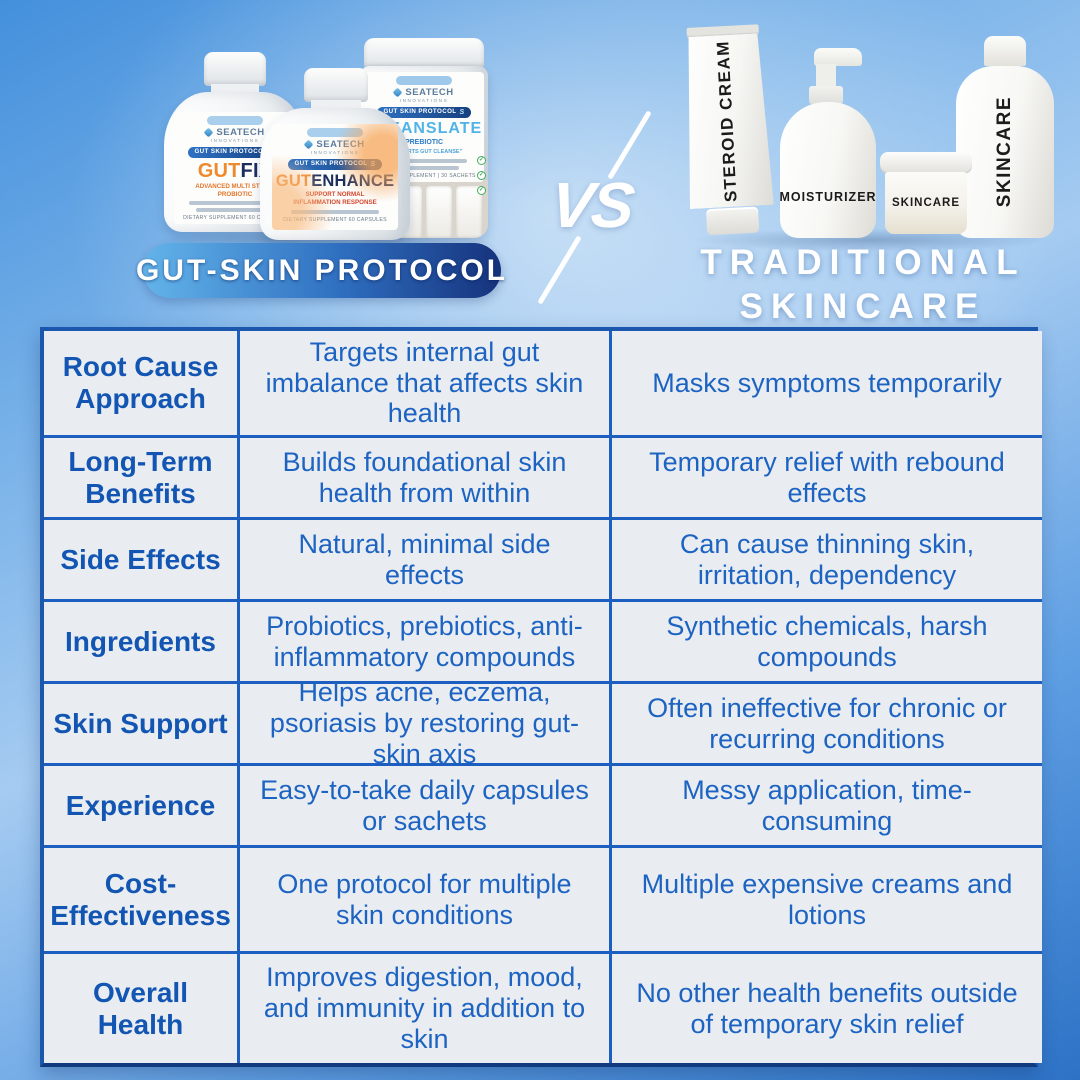  I want to click on product-steroid-cream-tube: STEROID CREAM, so click(728, 132).